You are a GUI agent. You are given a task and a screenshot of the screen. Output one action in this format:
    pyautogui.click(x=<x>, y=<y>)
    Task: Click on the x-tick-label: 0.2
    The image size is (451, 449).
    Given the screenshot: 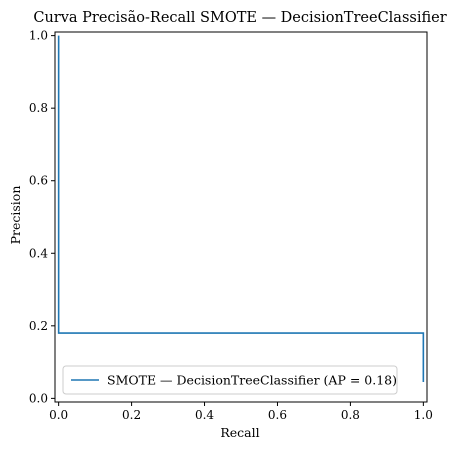 What is the action you would take?
    pyautogui.click(x=131, y=415)
    